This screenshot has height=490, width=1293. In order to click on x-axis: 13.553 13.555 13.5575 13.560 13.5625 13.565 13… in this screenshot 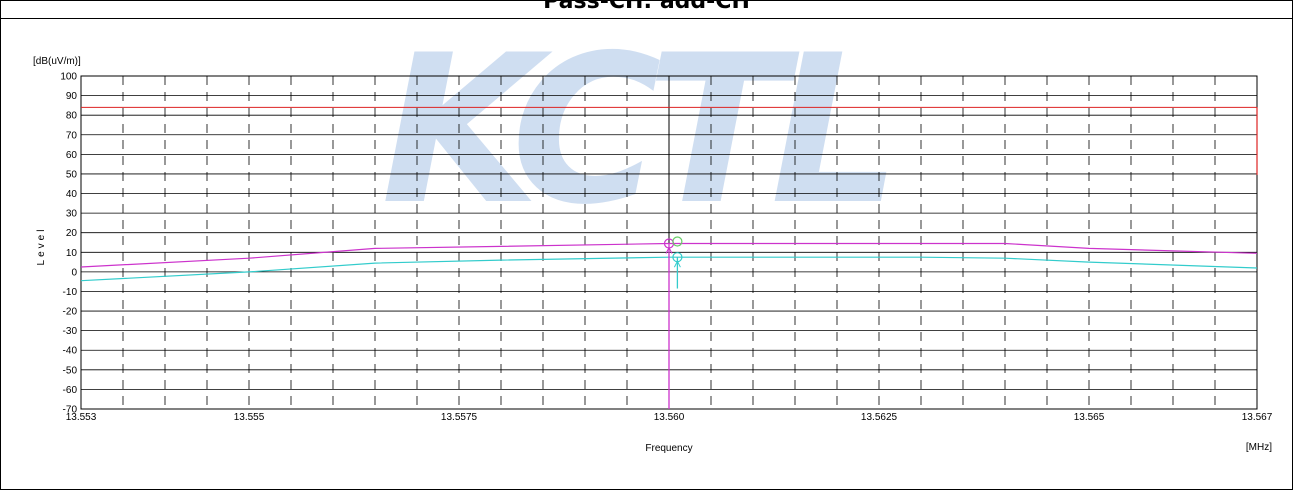, I will do `click(669, 417)`.